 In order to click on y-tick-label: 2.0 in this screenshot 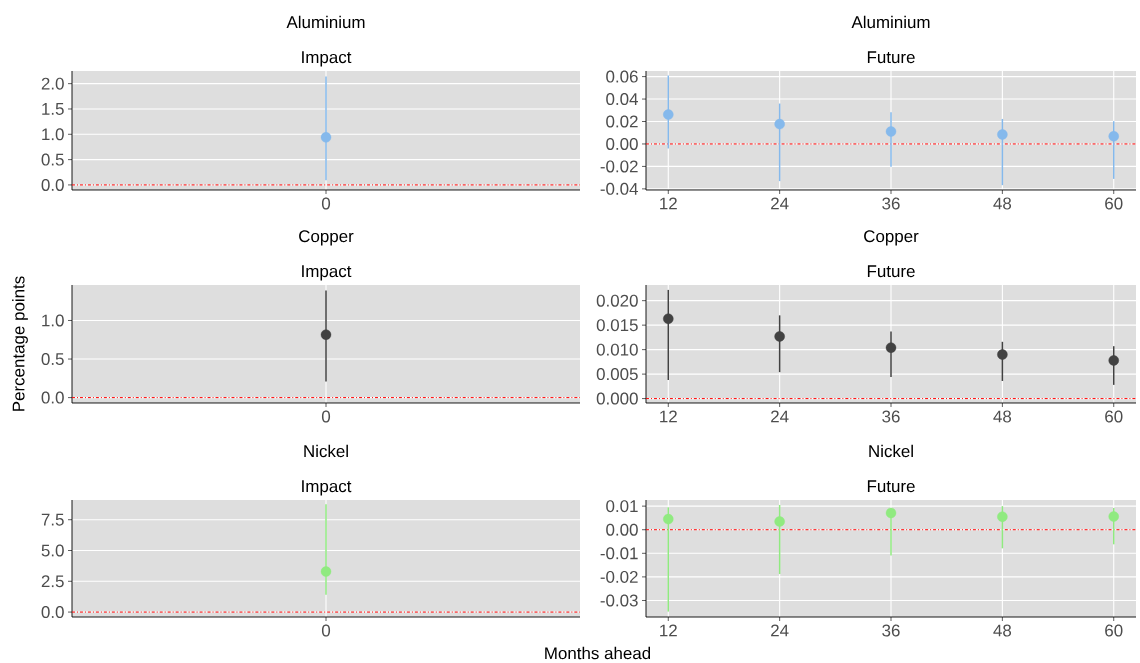, I will do `click(52, 83)`.